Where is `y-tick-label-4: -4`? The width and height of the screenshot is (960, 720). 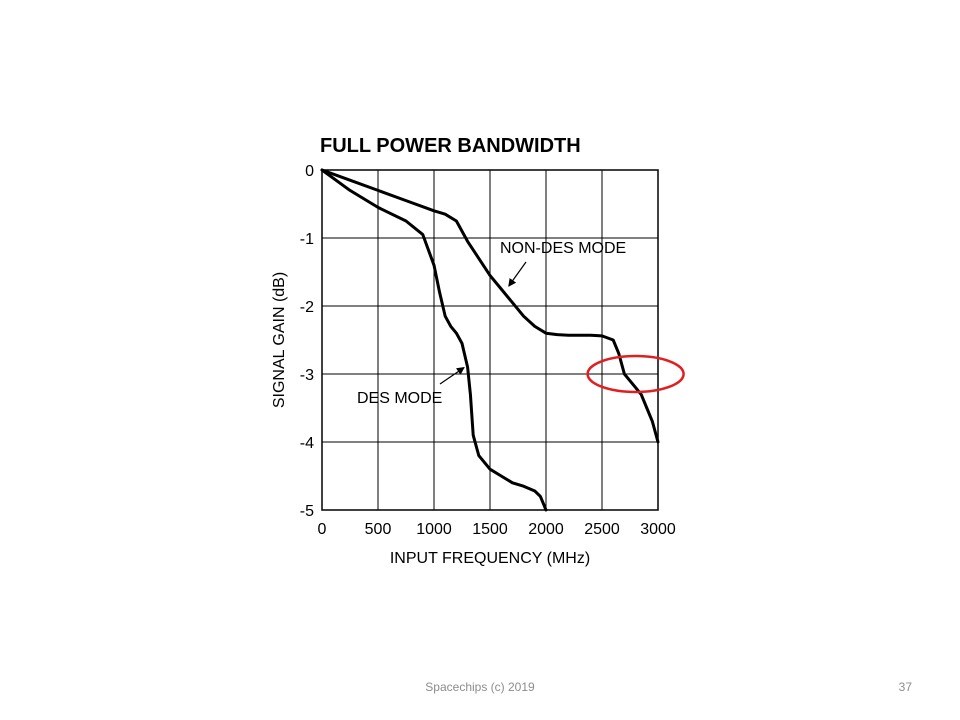
y-tick-label-4: -4 is located at coordinates (307, 443).